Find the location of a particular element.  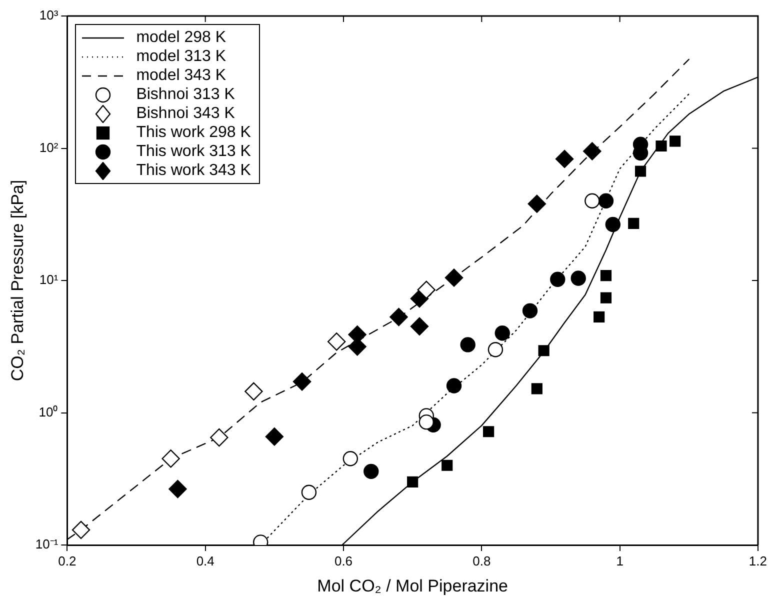

legend-label: model 313 K is located at coordinates (181, 56).